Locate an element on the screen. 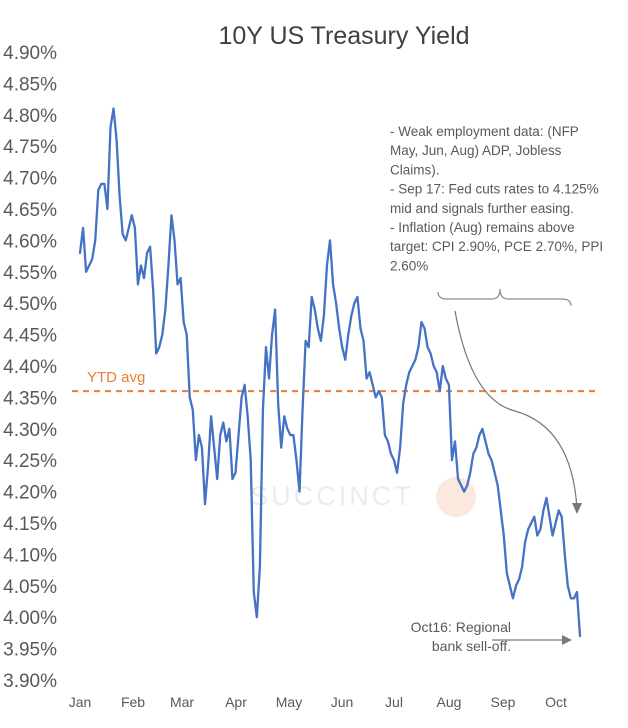 This screenshot has width=628, height=728. x-axis: Jan Feb Mar Apr May Jun Jul Aug Sep Oct is located at coordinates (318, 702).